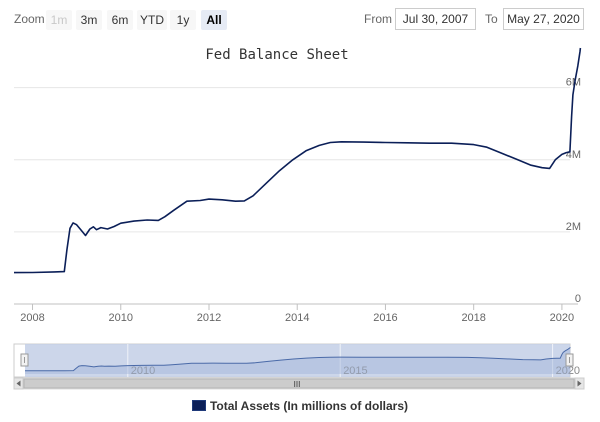 The image size is (600, 422). I want to click on navigator-series, so click(298, 360).